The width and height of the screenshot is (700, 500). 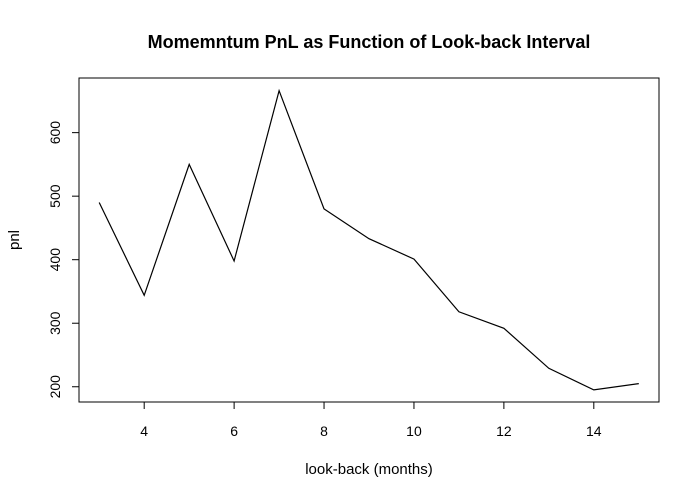 I want to click on y-axis-label: pnl, so click(x=14, y=240).